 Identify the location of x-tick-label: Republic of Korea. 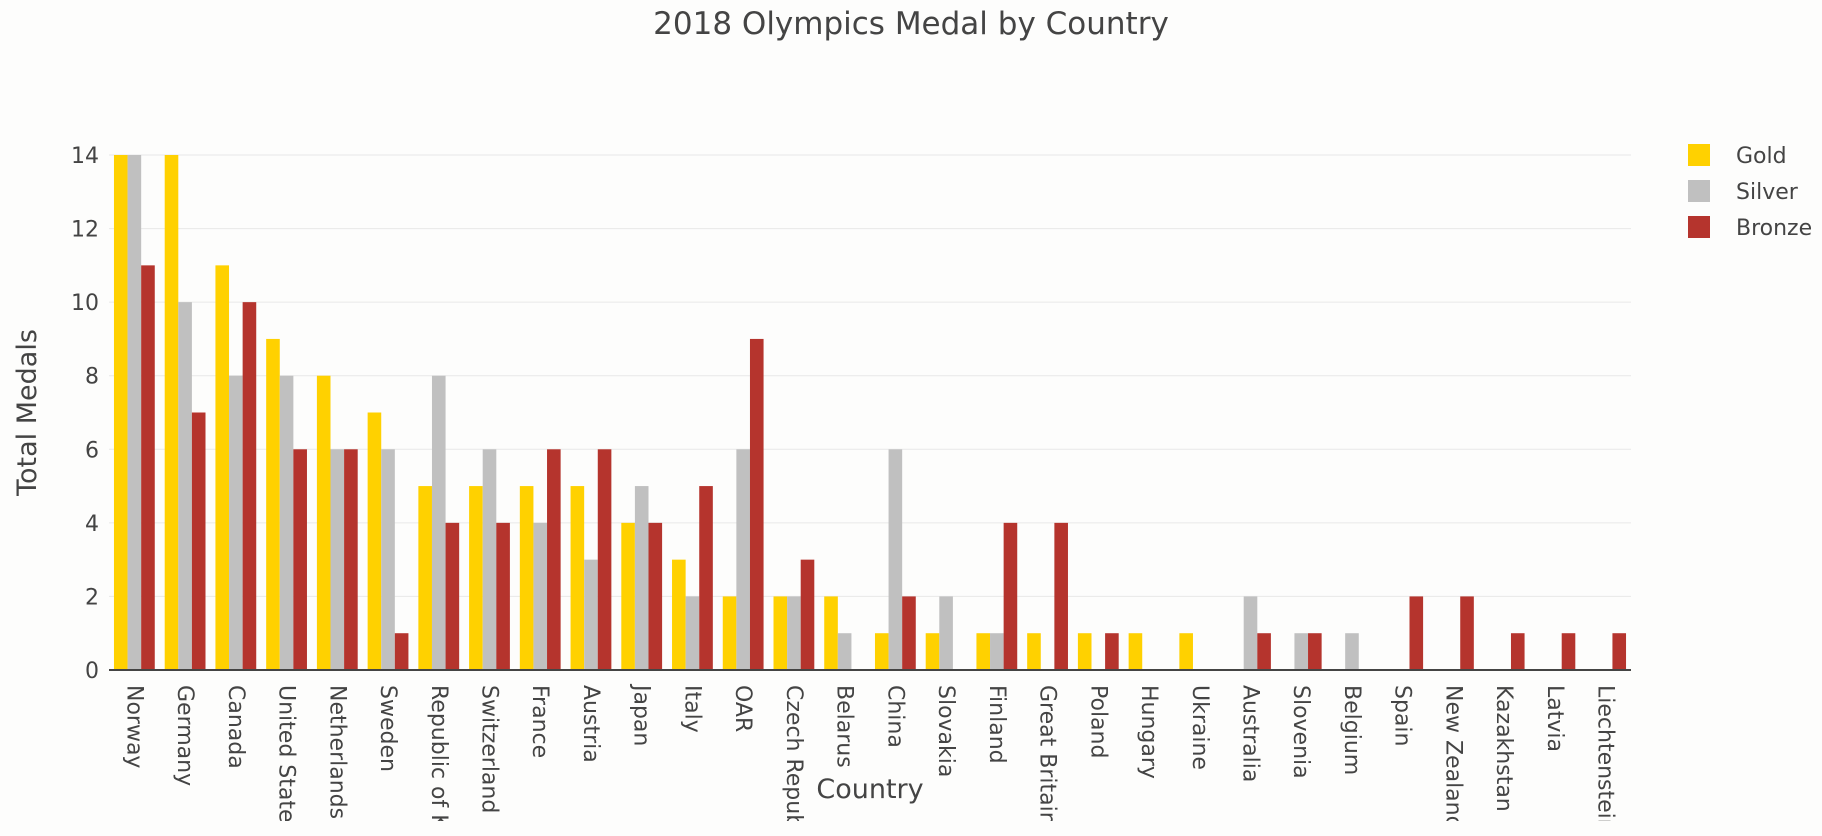
(438, 760).